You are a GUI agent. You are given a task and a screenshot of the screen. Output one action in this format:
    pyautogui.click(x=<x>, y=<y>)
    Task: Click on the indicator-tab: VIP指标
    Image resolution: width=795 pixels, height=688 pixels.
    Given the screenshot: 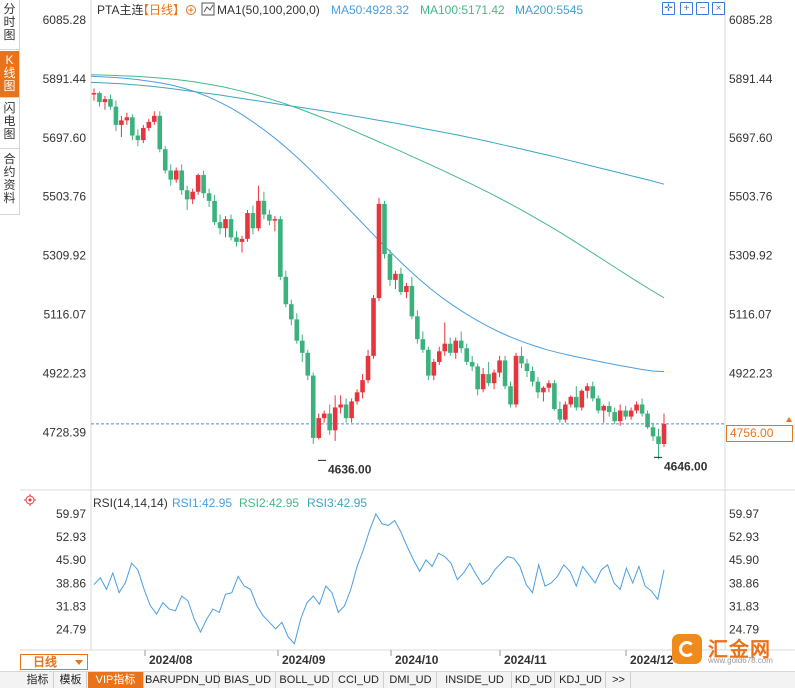 What is the action you would take?
    pyautogui.click(x=116, y=680)
    